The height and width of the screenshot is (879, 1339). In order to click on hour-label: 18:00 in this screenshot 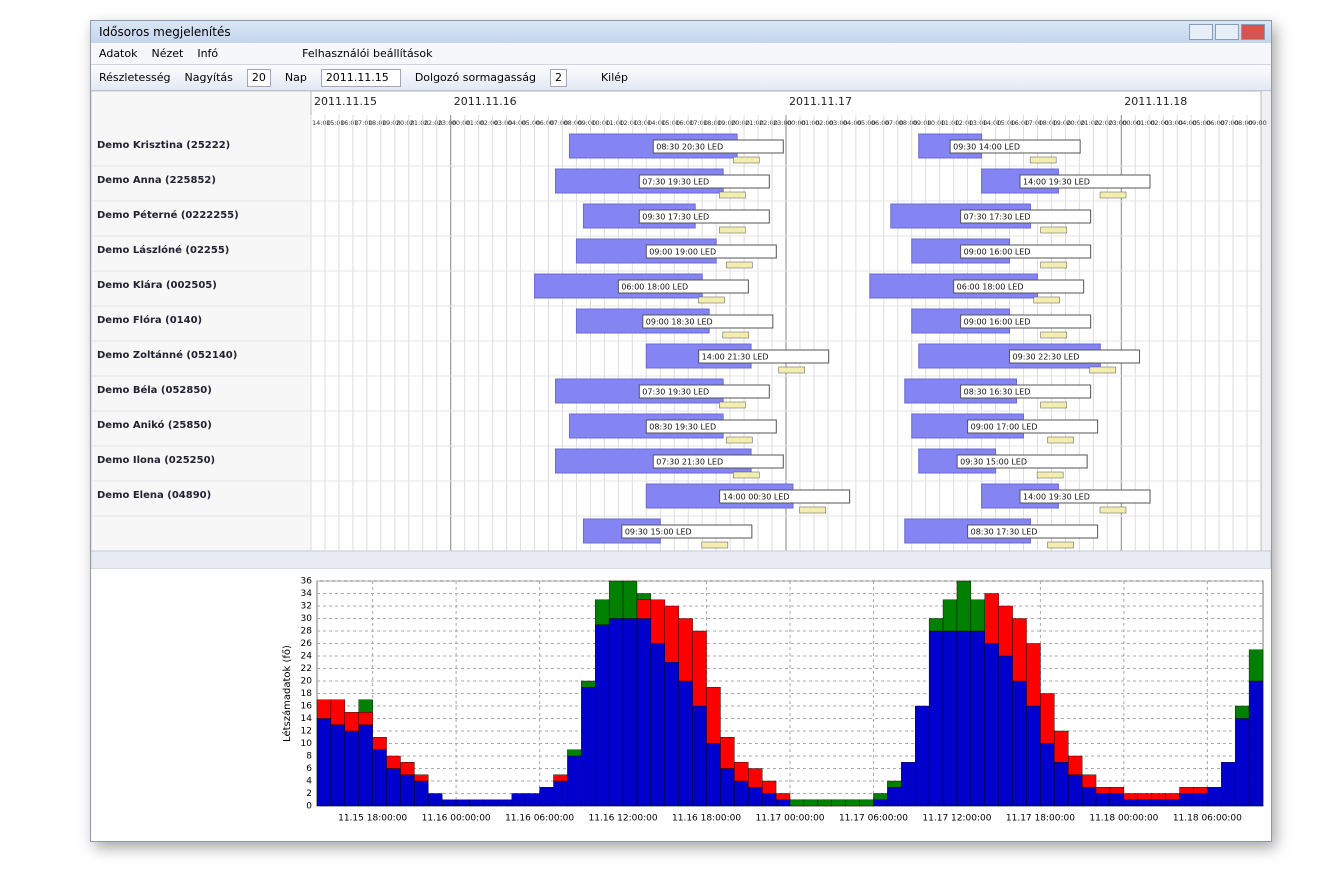, I will do `click(712, 123)`.